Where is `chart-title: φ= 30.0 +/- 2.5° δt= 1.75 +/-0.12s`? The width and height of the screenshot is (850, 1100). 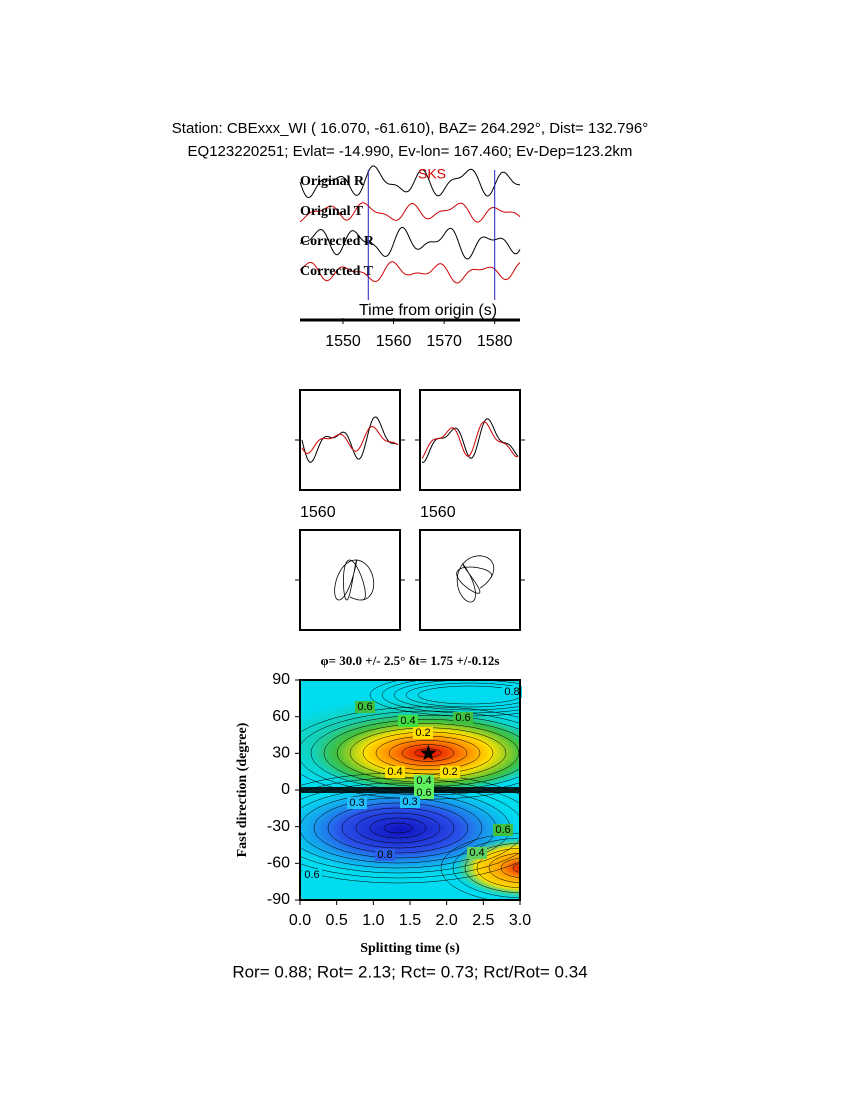
chart-title: φ= 30.0 +/- 2.5° δt= 1.75 +/-0.12s is located at coordinates (410, 660).